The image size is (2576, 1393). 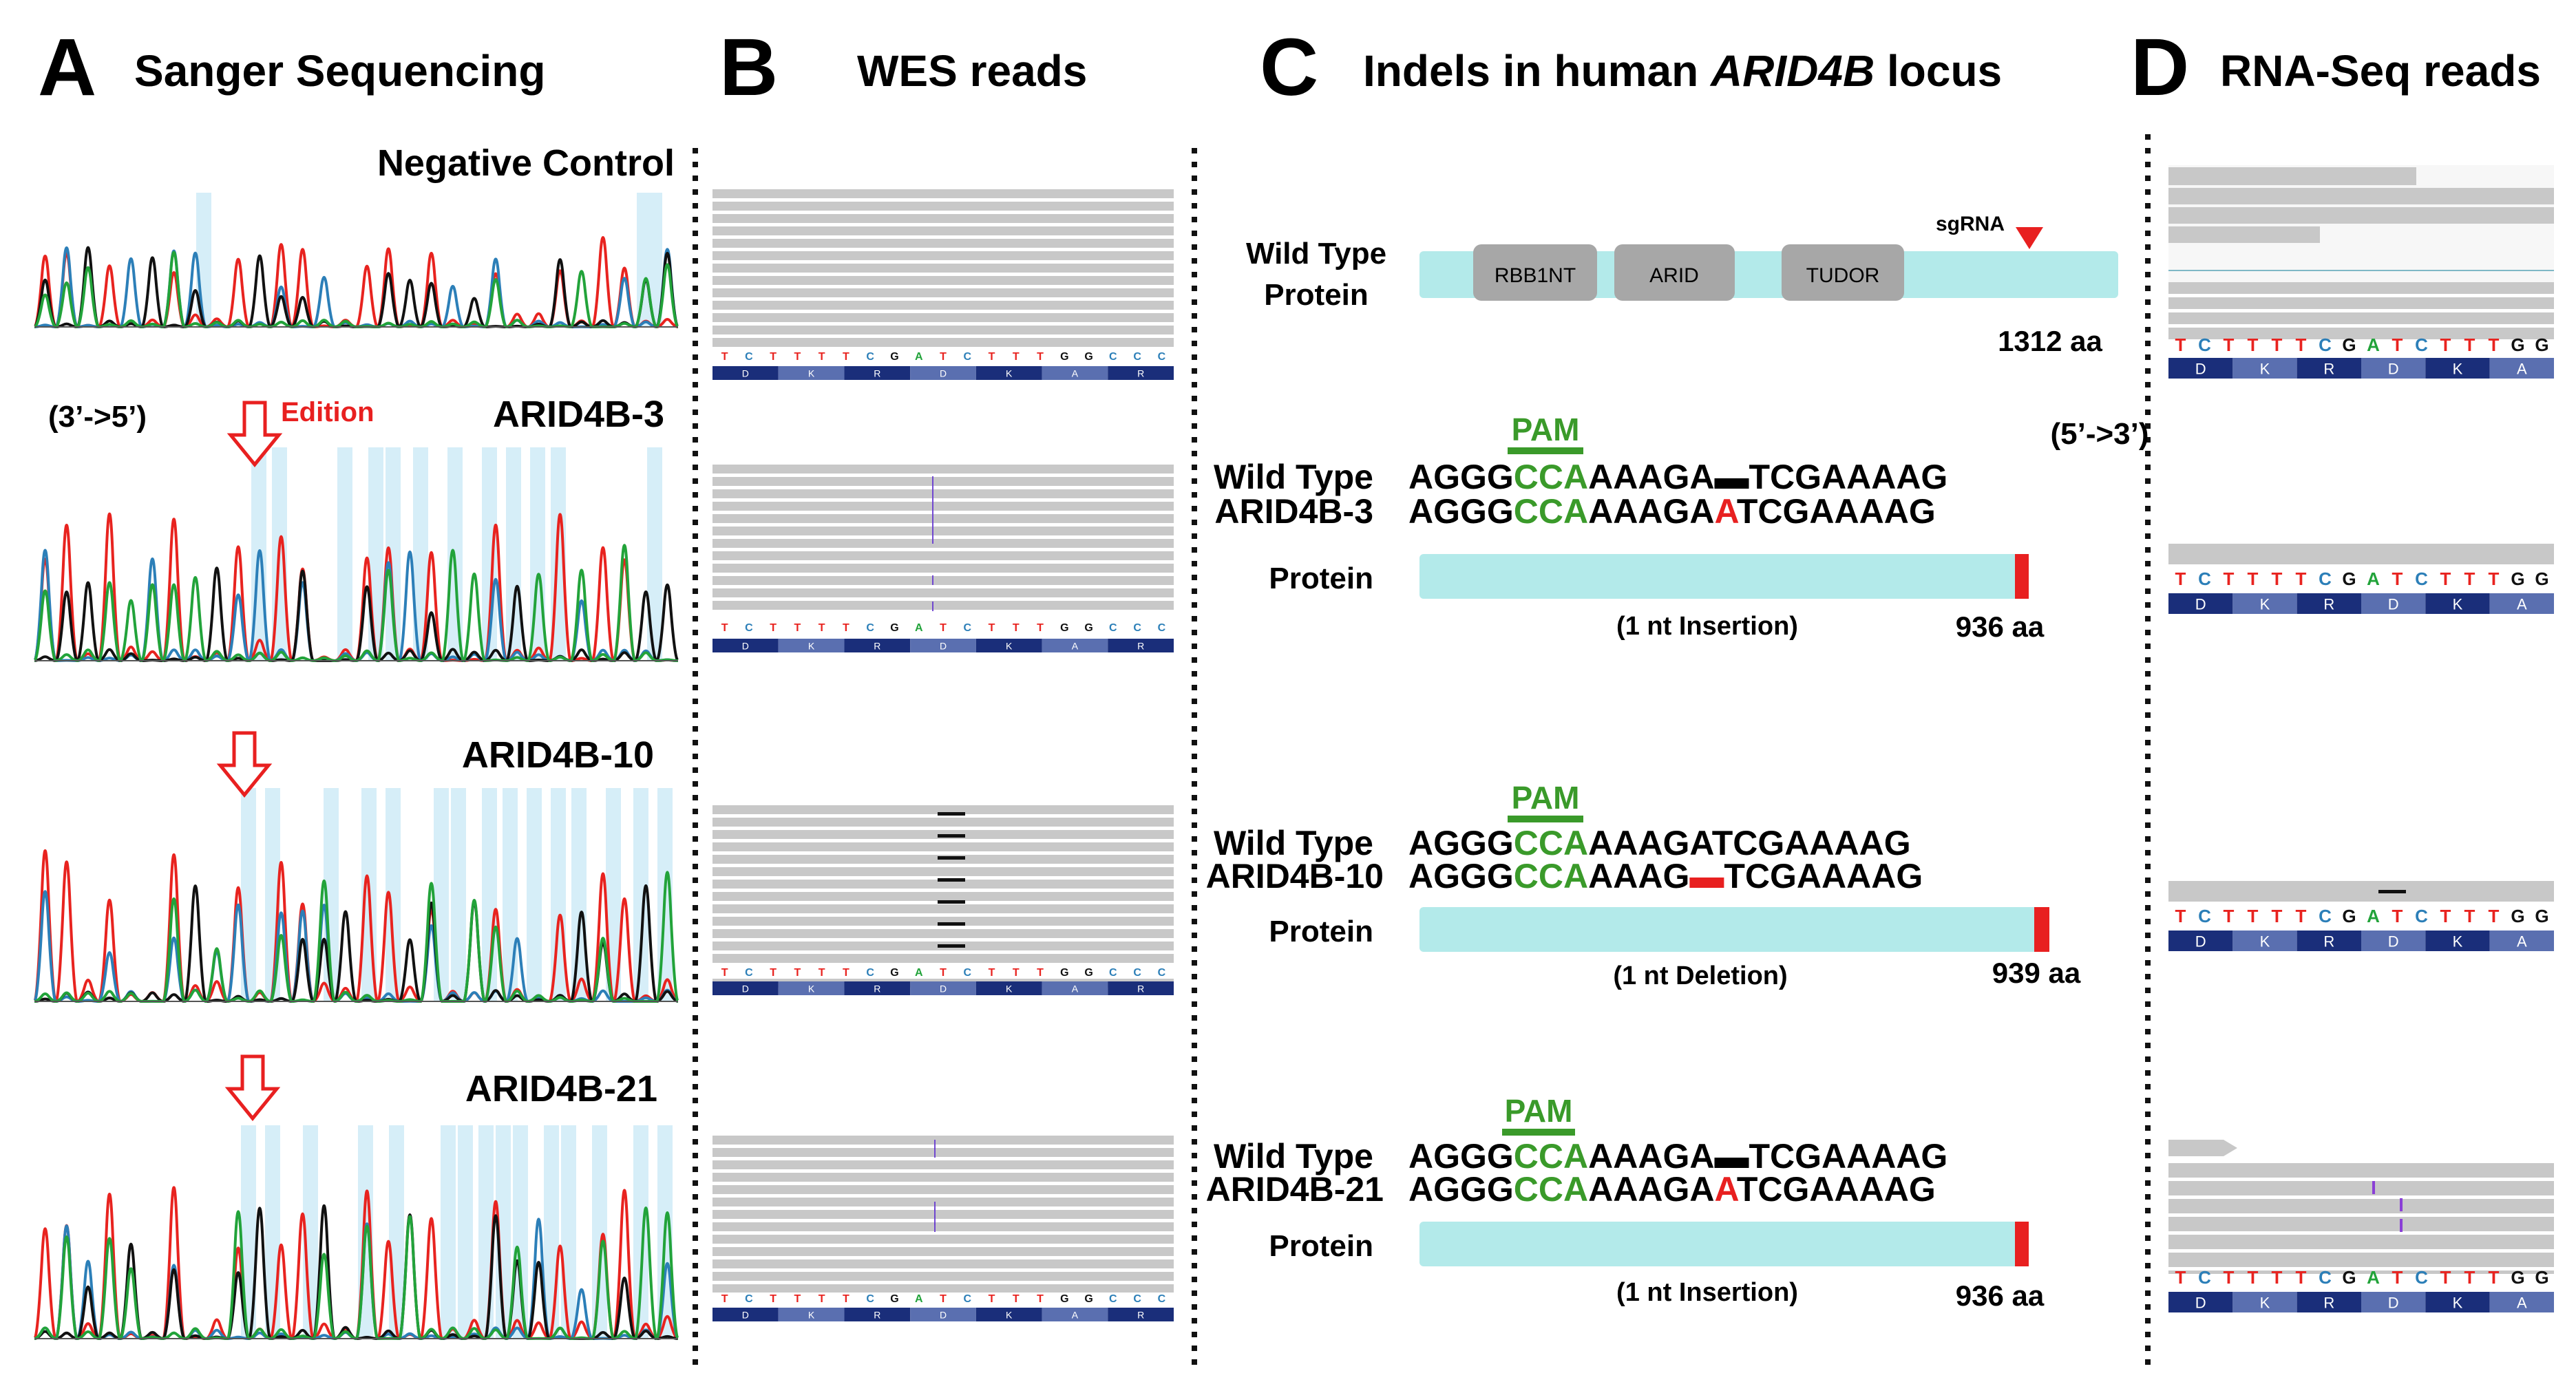 I want to click on seq-part: AAAGA, so click(x=1651, y=511).